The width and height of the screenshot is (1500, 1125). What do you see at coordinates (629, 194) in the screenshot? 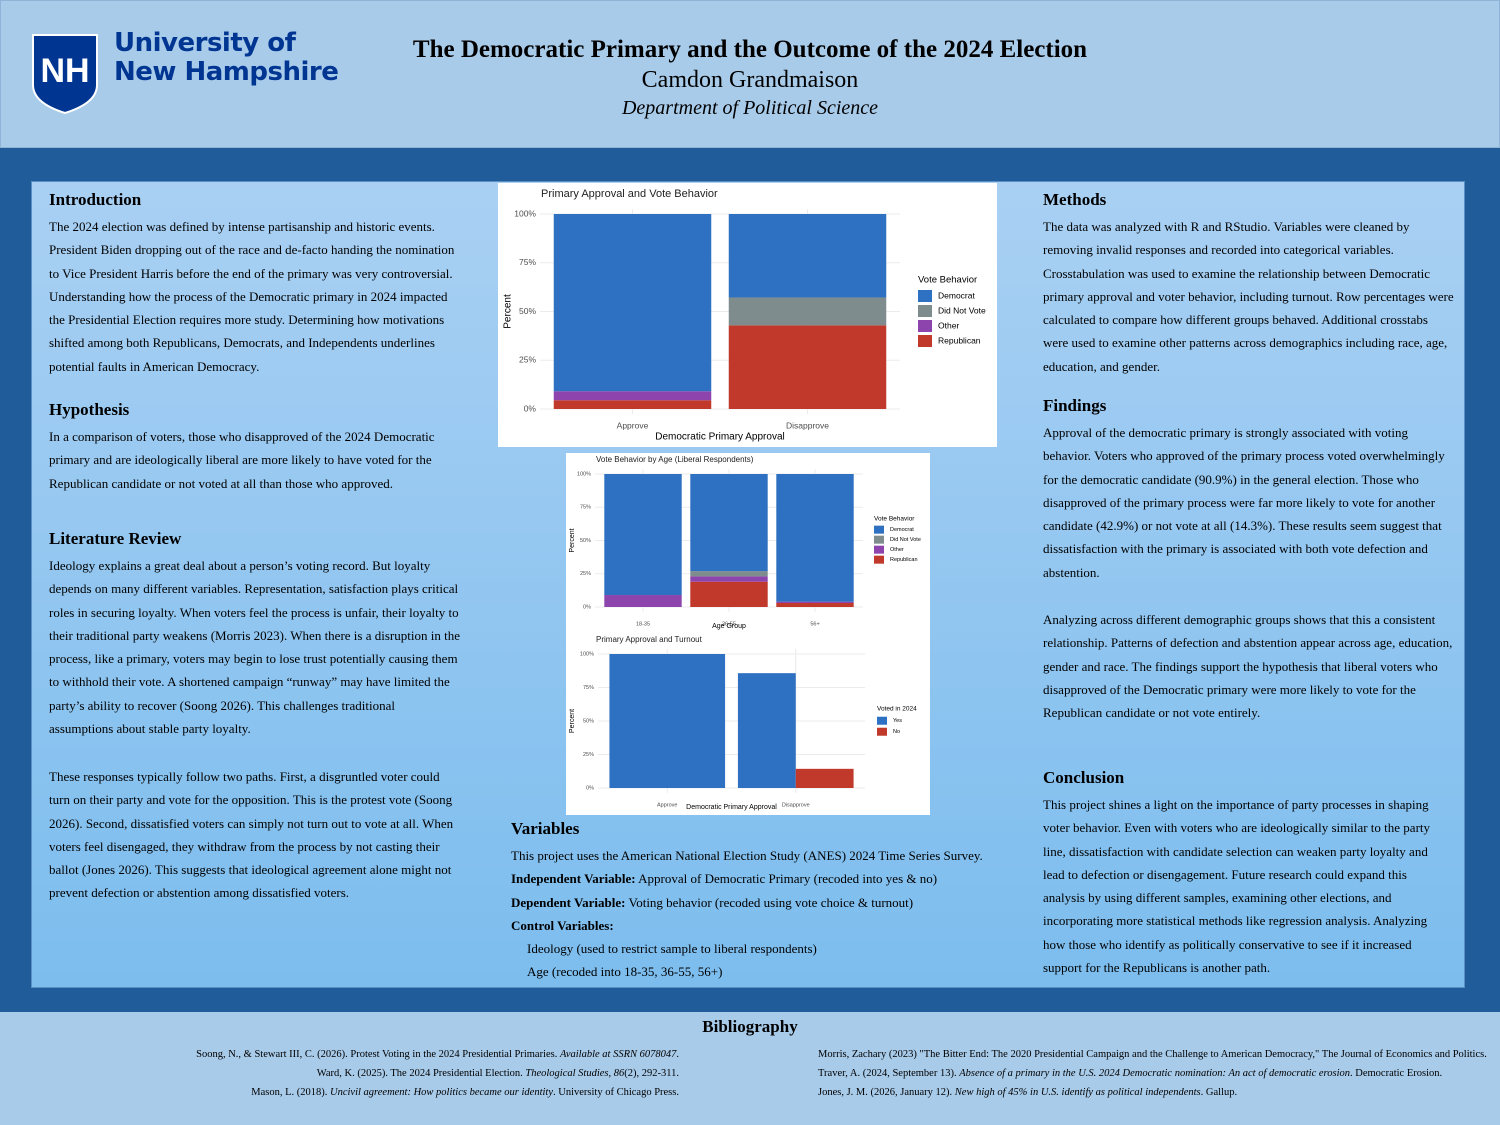
I see `chart-title: Primary Approval and Vote Behavior` at bounding box center [629, 194].